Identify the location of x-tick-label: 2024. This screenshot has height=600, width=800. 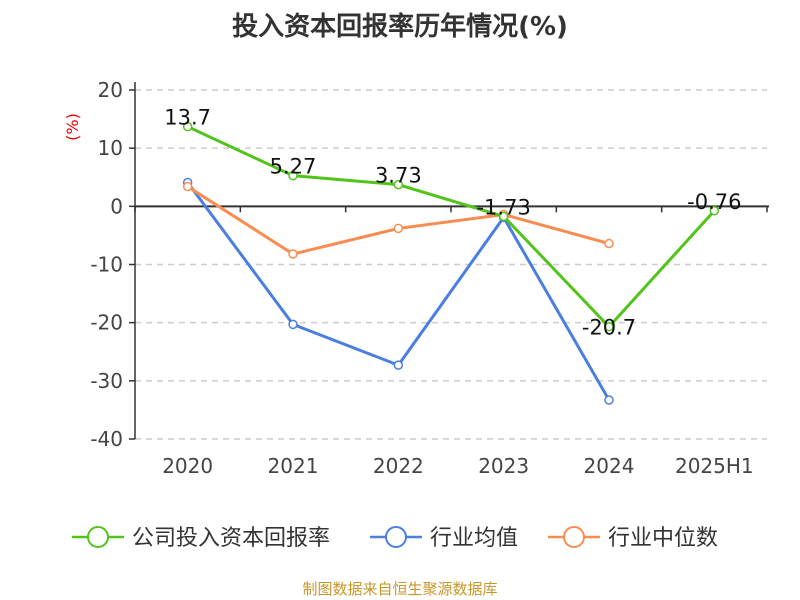
(609, 466).